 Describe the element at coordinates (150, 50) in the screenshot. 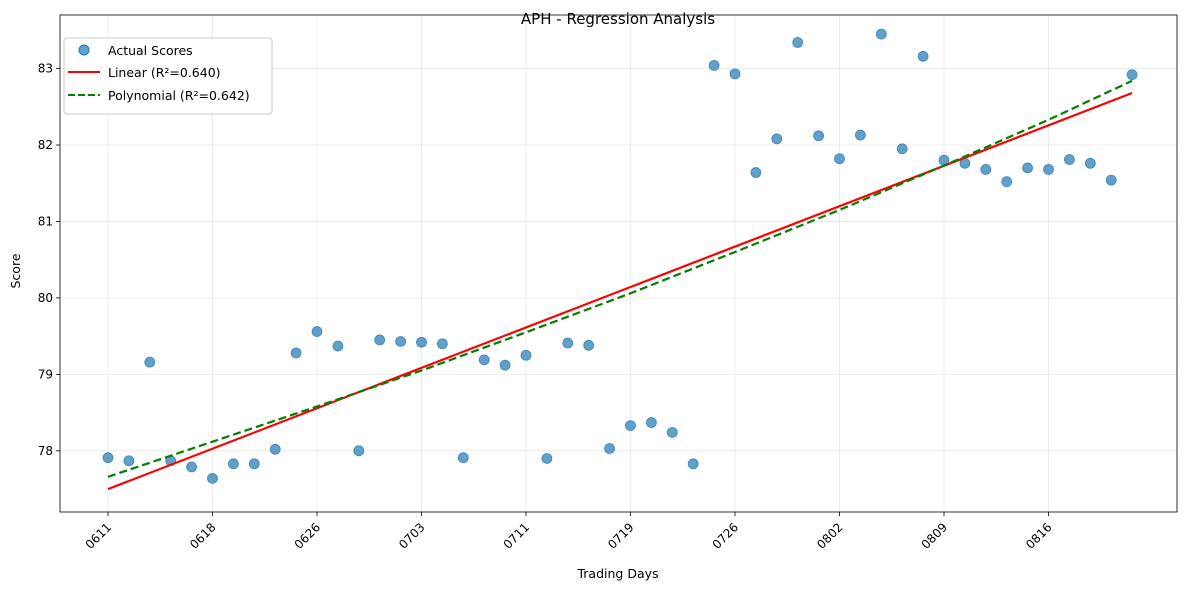

I see `legend-label-actual-scores: Actual Scores` at that location.